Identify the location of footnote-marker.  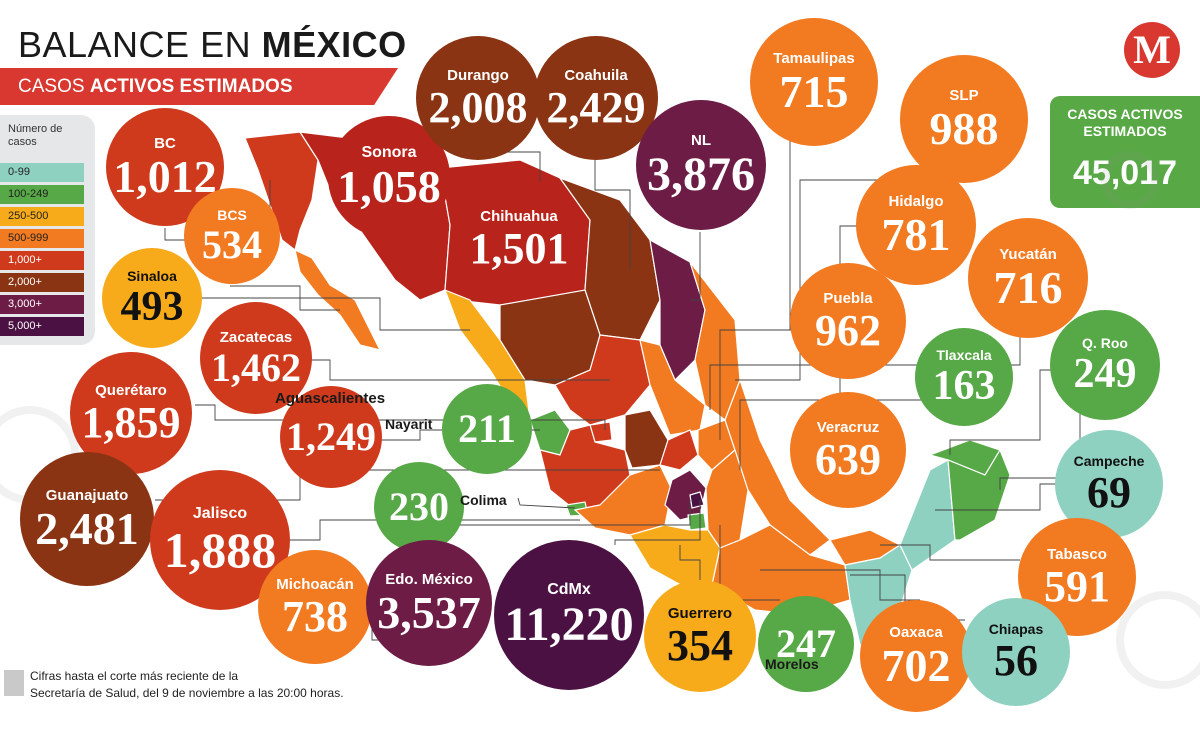
(14, 683).